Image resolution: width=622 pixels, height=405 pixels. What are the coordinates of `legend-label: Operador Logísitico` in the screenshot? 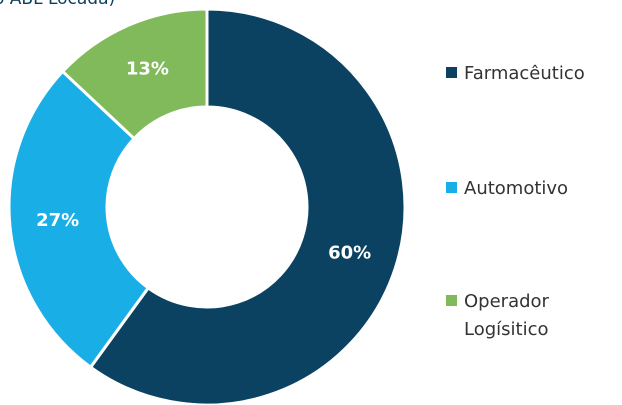 It's located at (506, 315).